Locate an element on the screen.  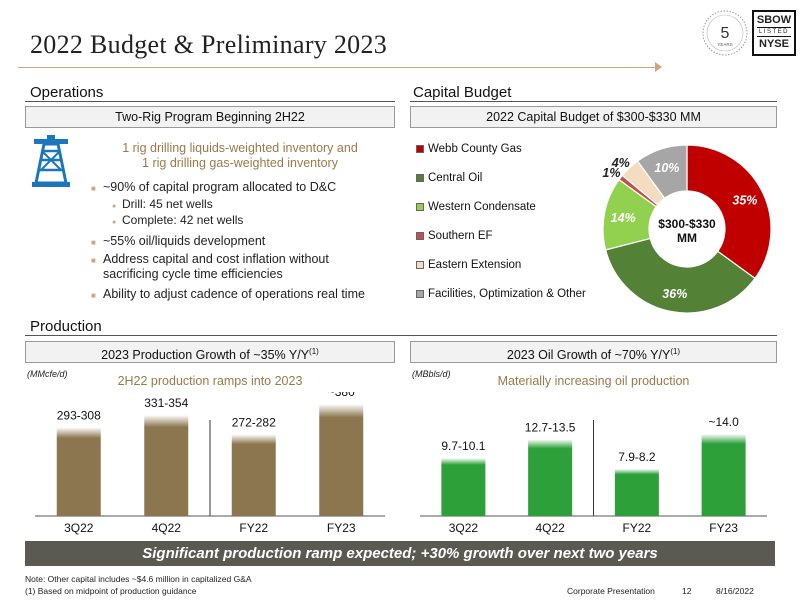
legend-item-facilities-optimization-other: Facilities, Optimization & Other is located at coordinates (501, 294).